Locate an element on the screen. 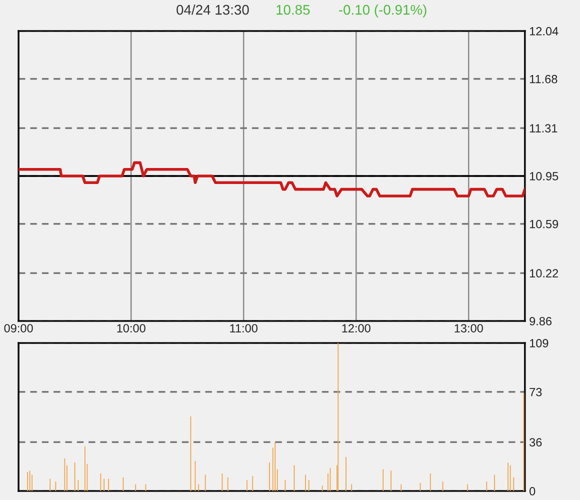 Image resolution: width=580 pixels, height=500 pixels. y-tick-label: 10.95 is located at coordinates (544, 176).